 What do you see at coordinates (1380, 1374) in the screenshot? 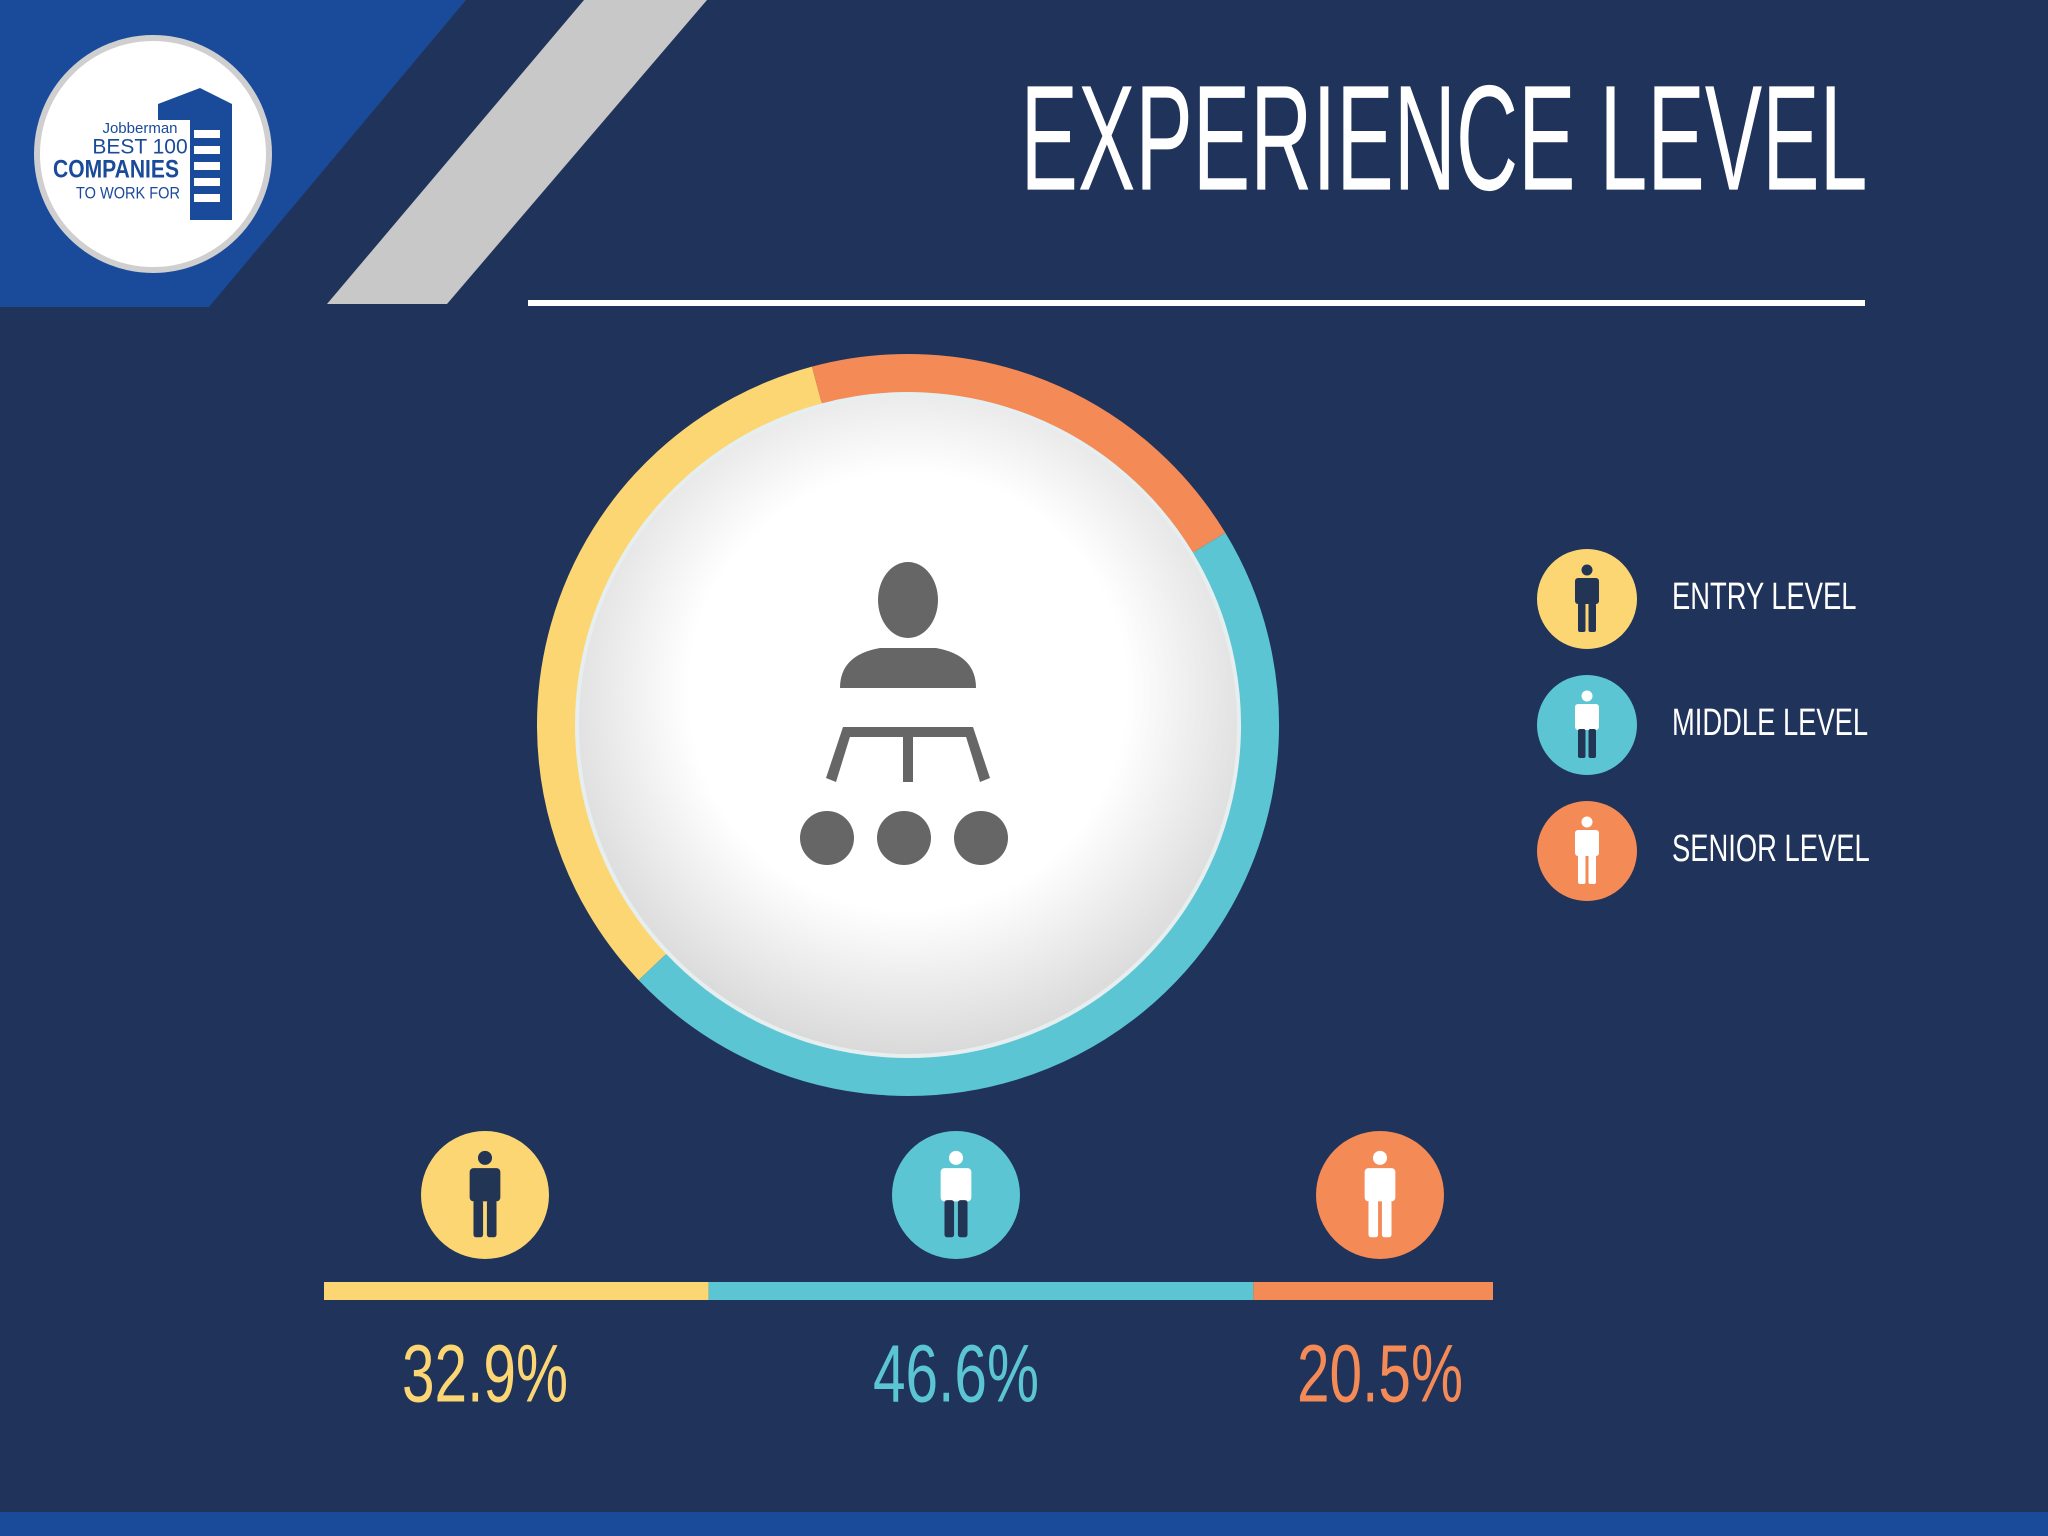
I see `value-label: 20.5%` at bounding box center [1380, 1374].